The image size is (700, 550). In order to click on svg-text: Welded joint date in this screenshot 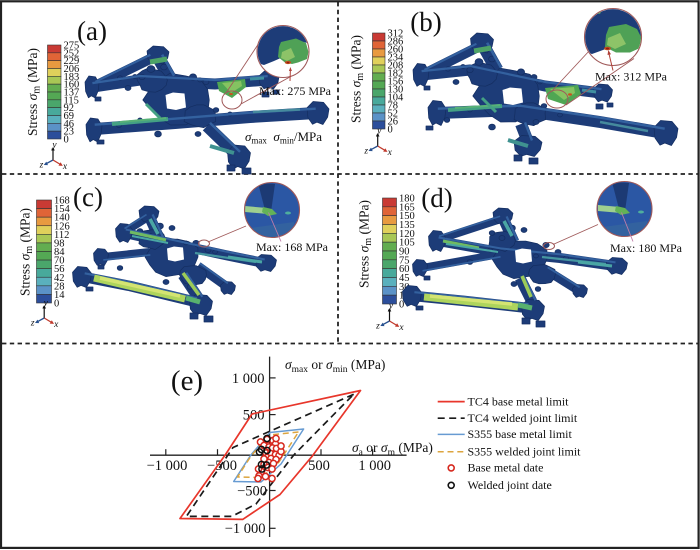, I will do `click(510, 485)`.